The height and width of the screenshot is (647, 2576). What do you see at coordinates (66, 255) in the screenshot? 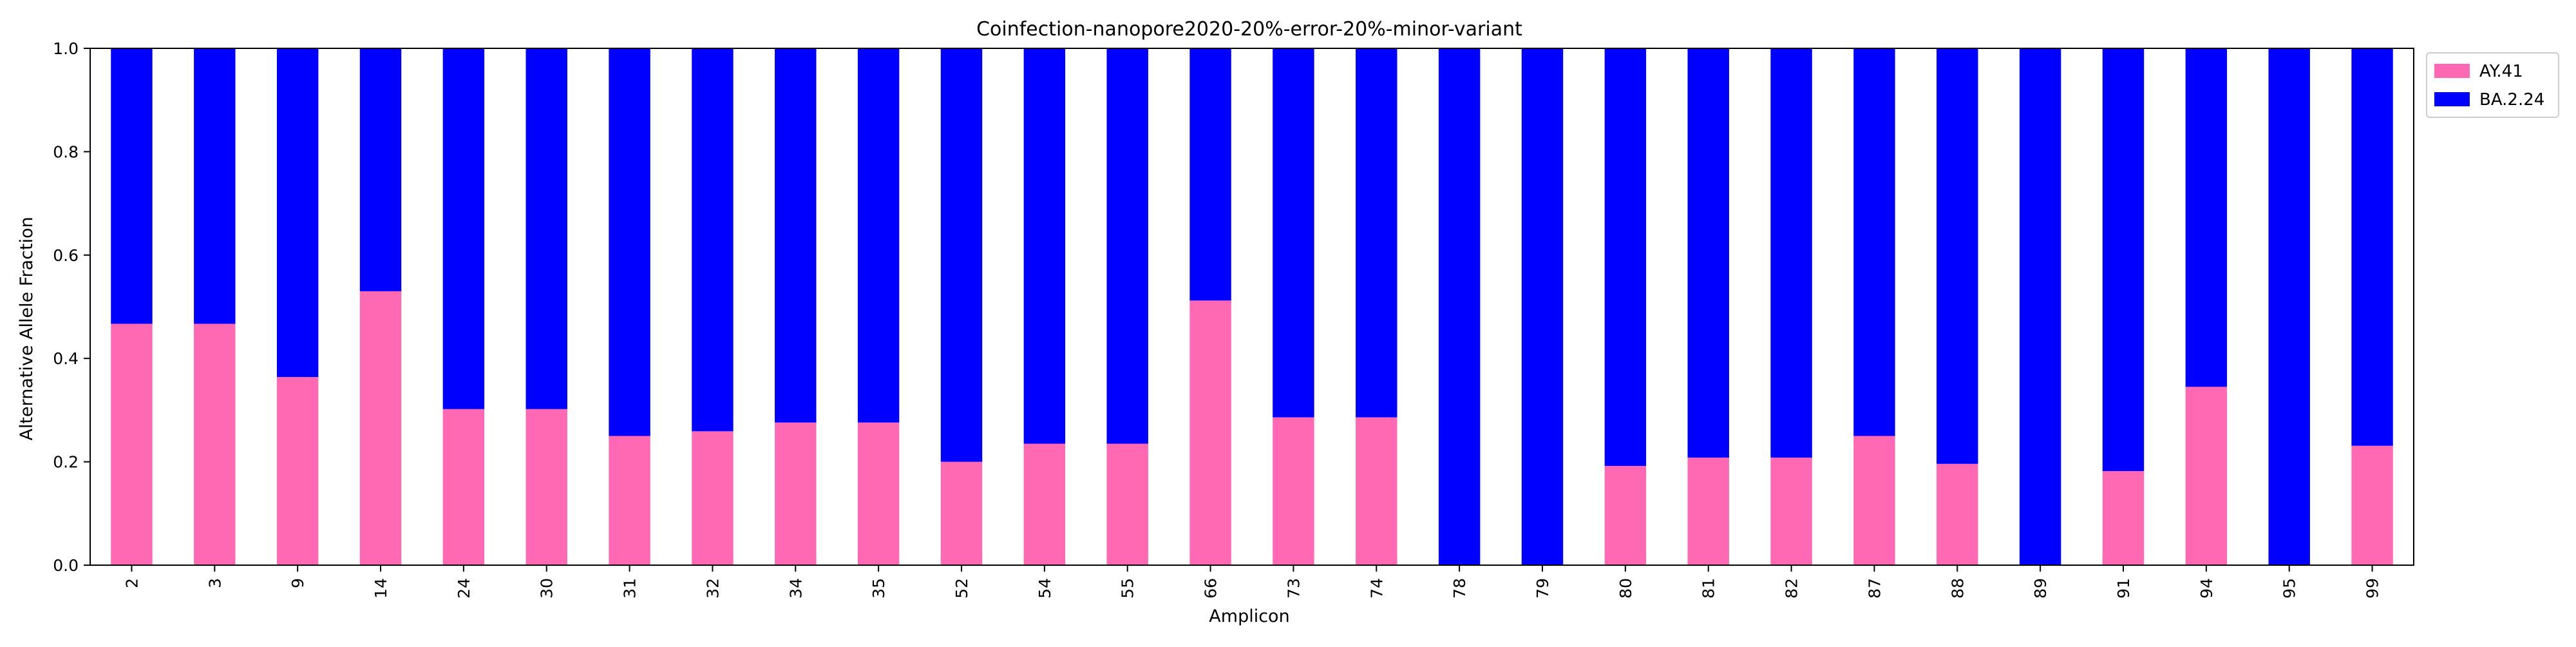
I see `y-tick-label-3: 0.6` at bounding box center [66, 255].